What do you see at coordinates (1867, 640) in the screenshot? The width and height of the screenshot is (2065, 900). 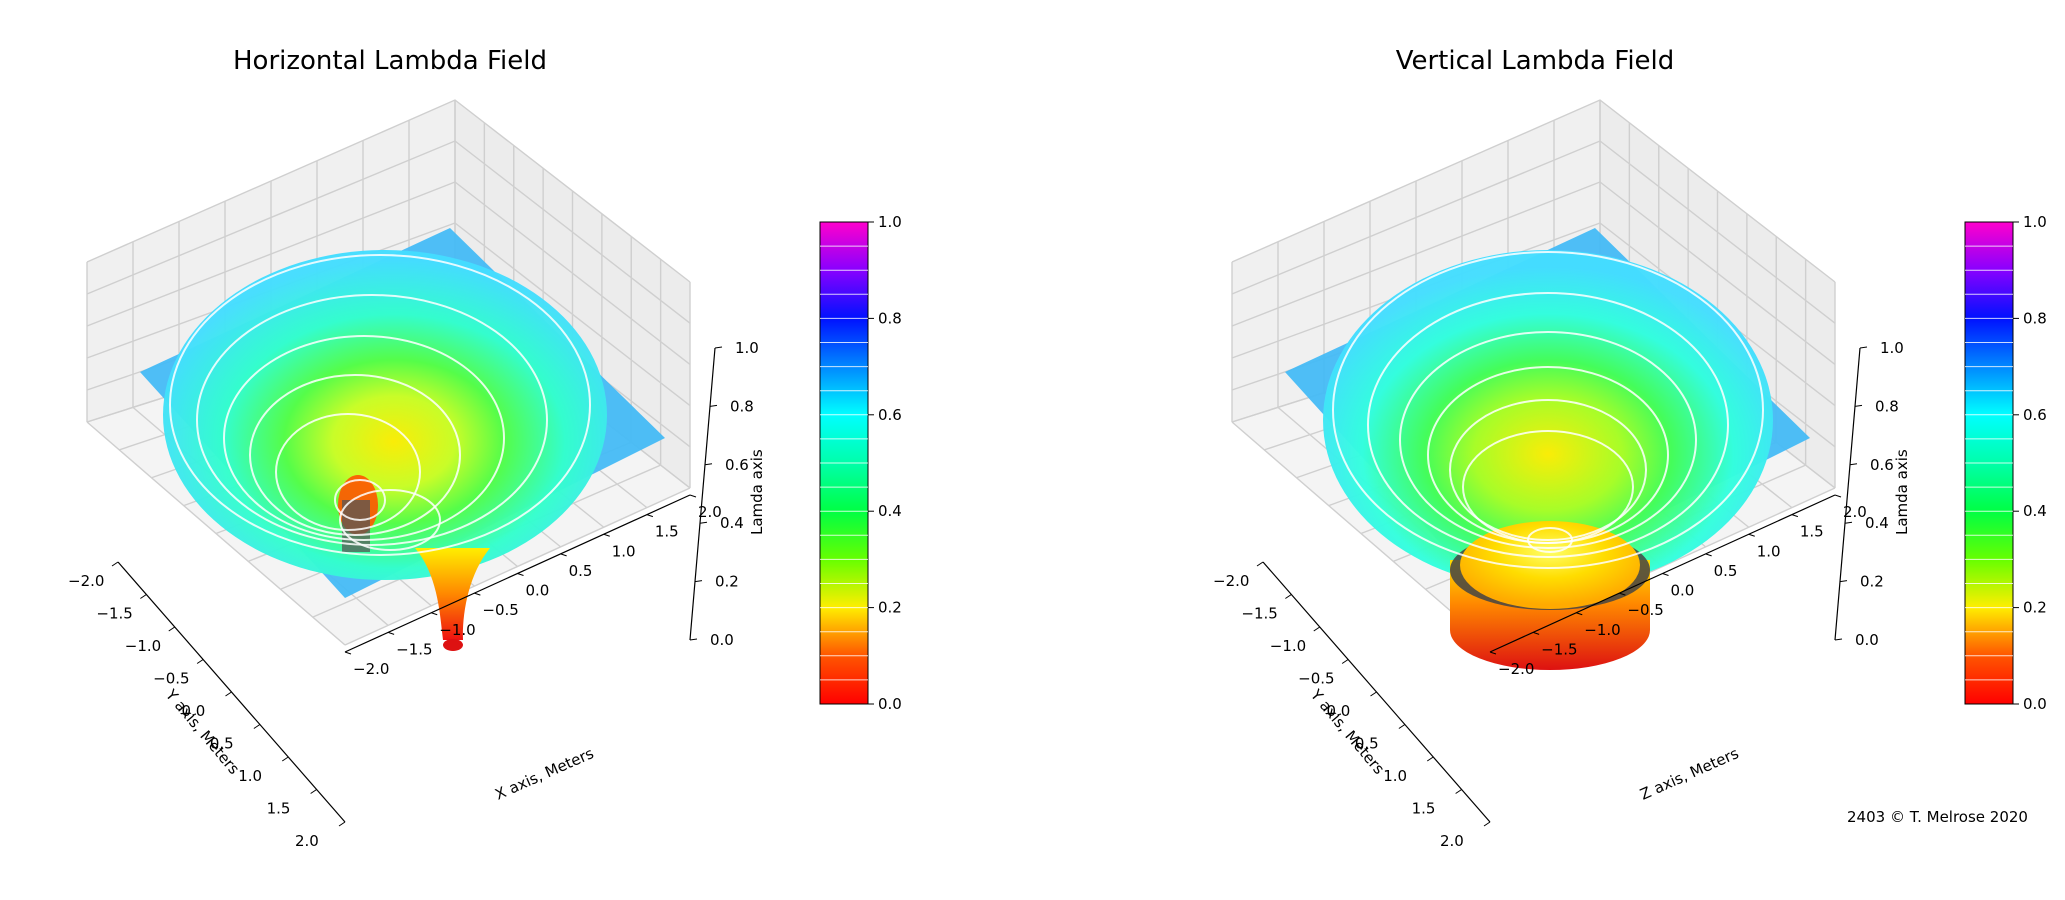 I see `z-tick-label: 0.0` at bounding box center [1867, 640].